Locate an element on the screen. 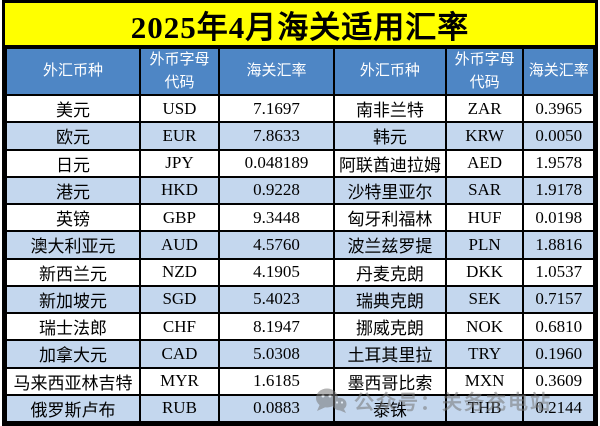  currency-code-cell: ZAR is located at coordinates (484, 108).